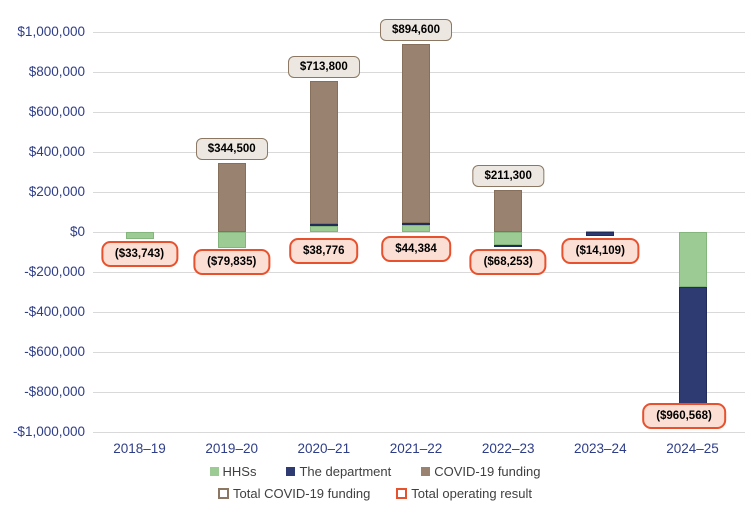 The width and height of the screenshot is (750, 528). Describe the element at coordinates (56, 111) in the screenshot. I see `y-axis-label: $600,000` at that location.